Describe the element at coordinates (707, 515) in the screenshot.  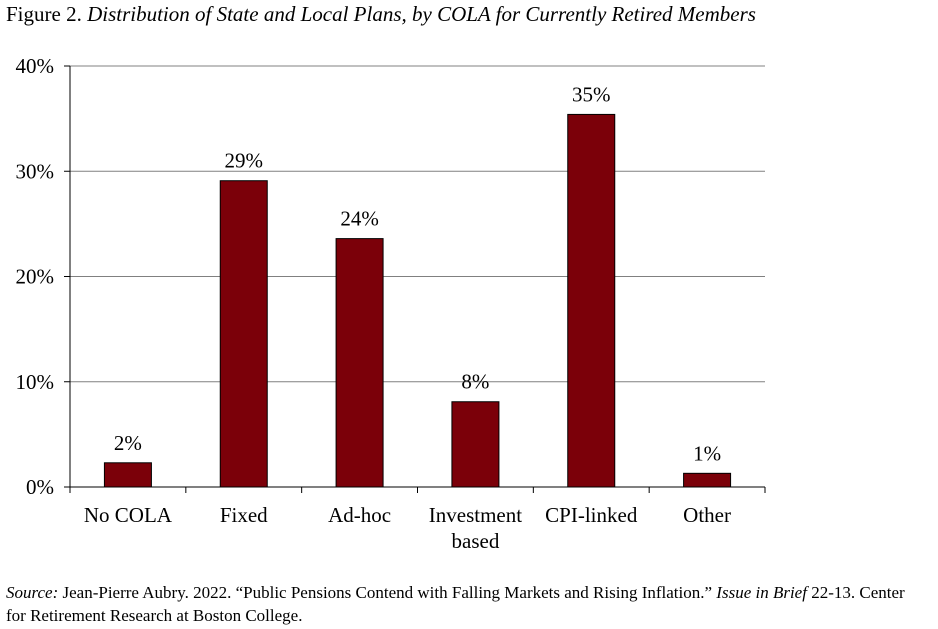
I see `category-label: Other` at that location.